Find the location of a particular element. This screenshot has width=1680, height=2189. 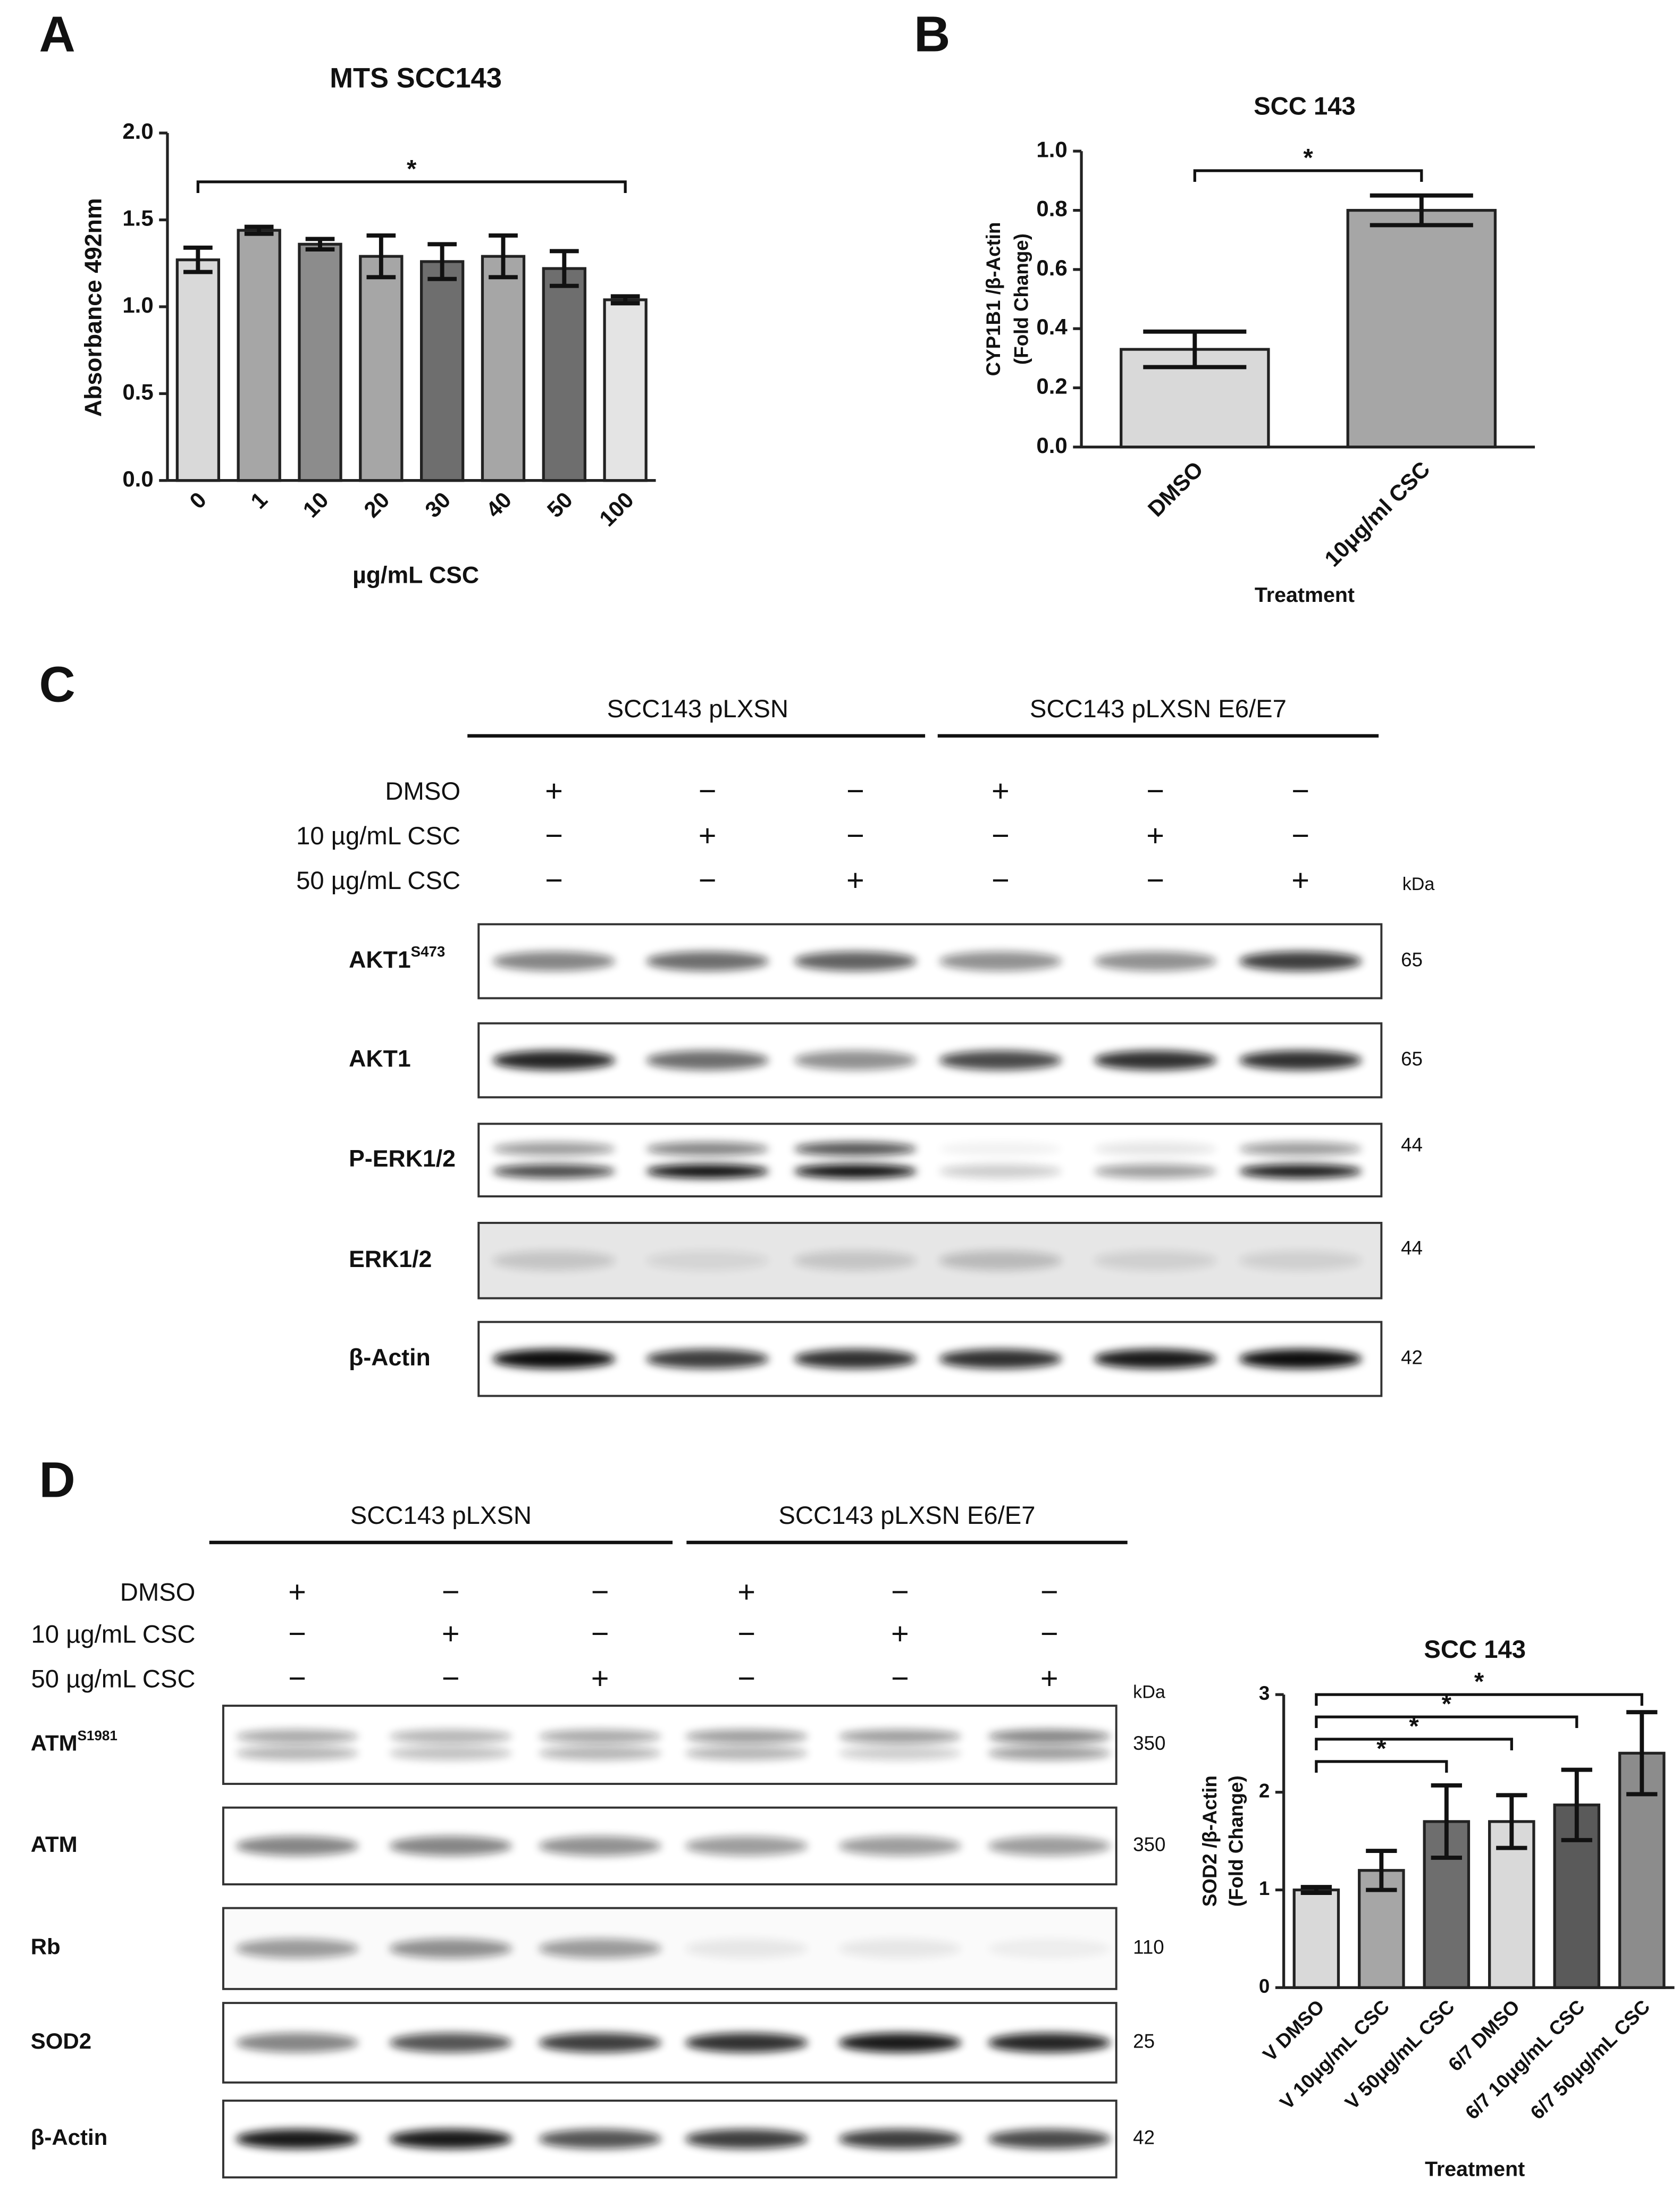

band-label: AKT1 is located at coordinates (380, 1059).